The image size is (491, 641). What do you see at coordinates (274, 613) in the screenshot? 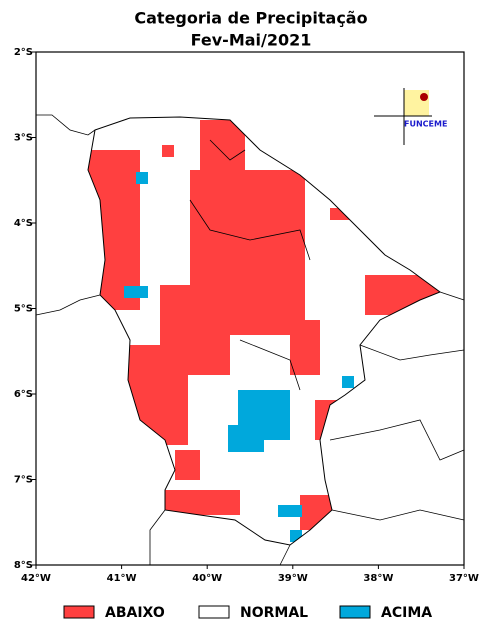
I see `legend-label: NORMAL` at bounding box center [274, 613].